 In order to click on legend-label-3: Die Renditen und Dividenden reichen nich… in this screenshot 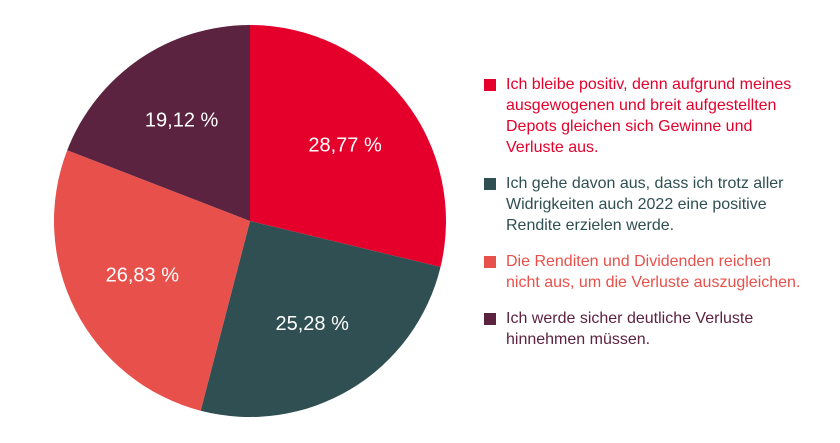, I will do `click(653, 272)`.